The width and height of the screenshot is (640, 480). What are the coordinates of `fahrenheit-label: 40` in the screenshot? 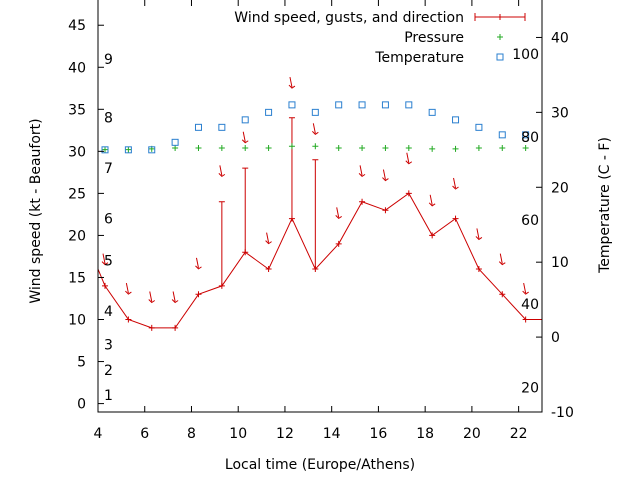 It's located at (530, 305).